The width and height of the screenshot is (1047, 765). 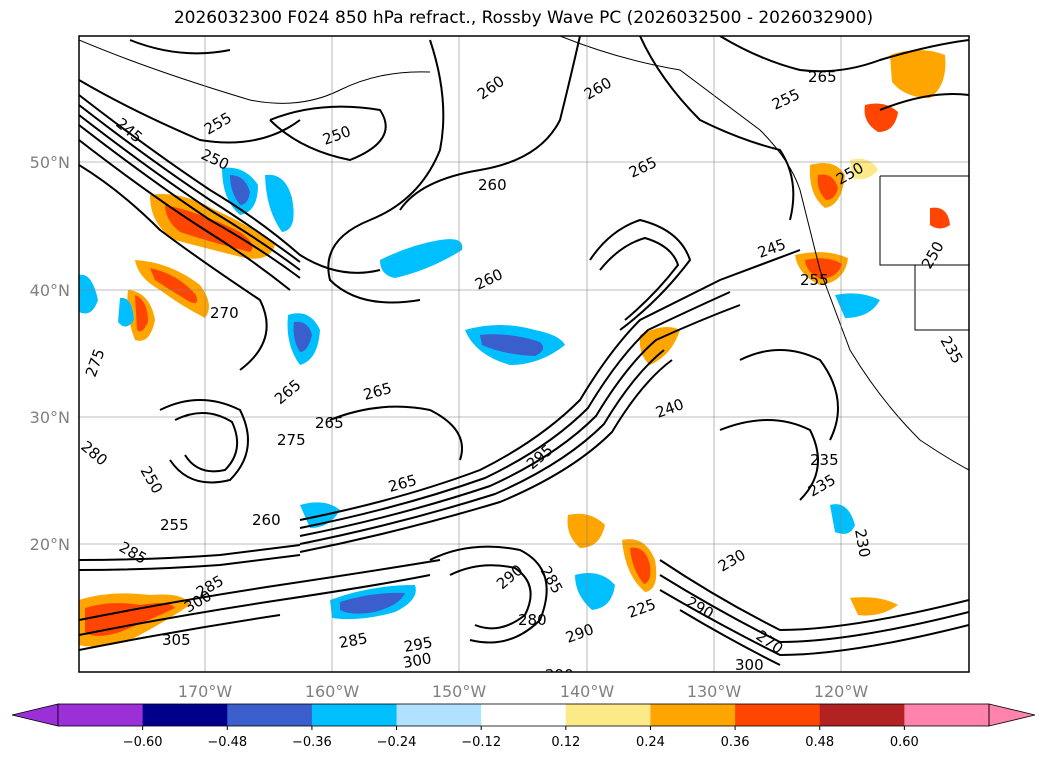 I want to click on contour-label-265e: 265, so click(x=329, y=423).